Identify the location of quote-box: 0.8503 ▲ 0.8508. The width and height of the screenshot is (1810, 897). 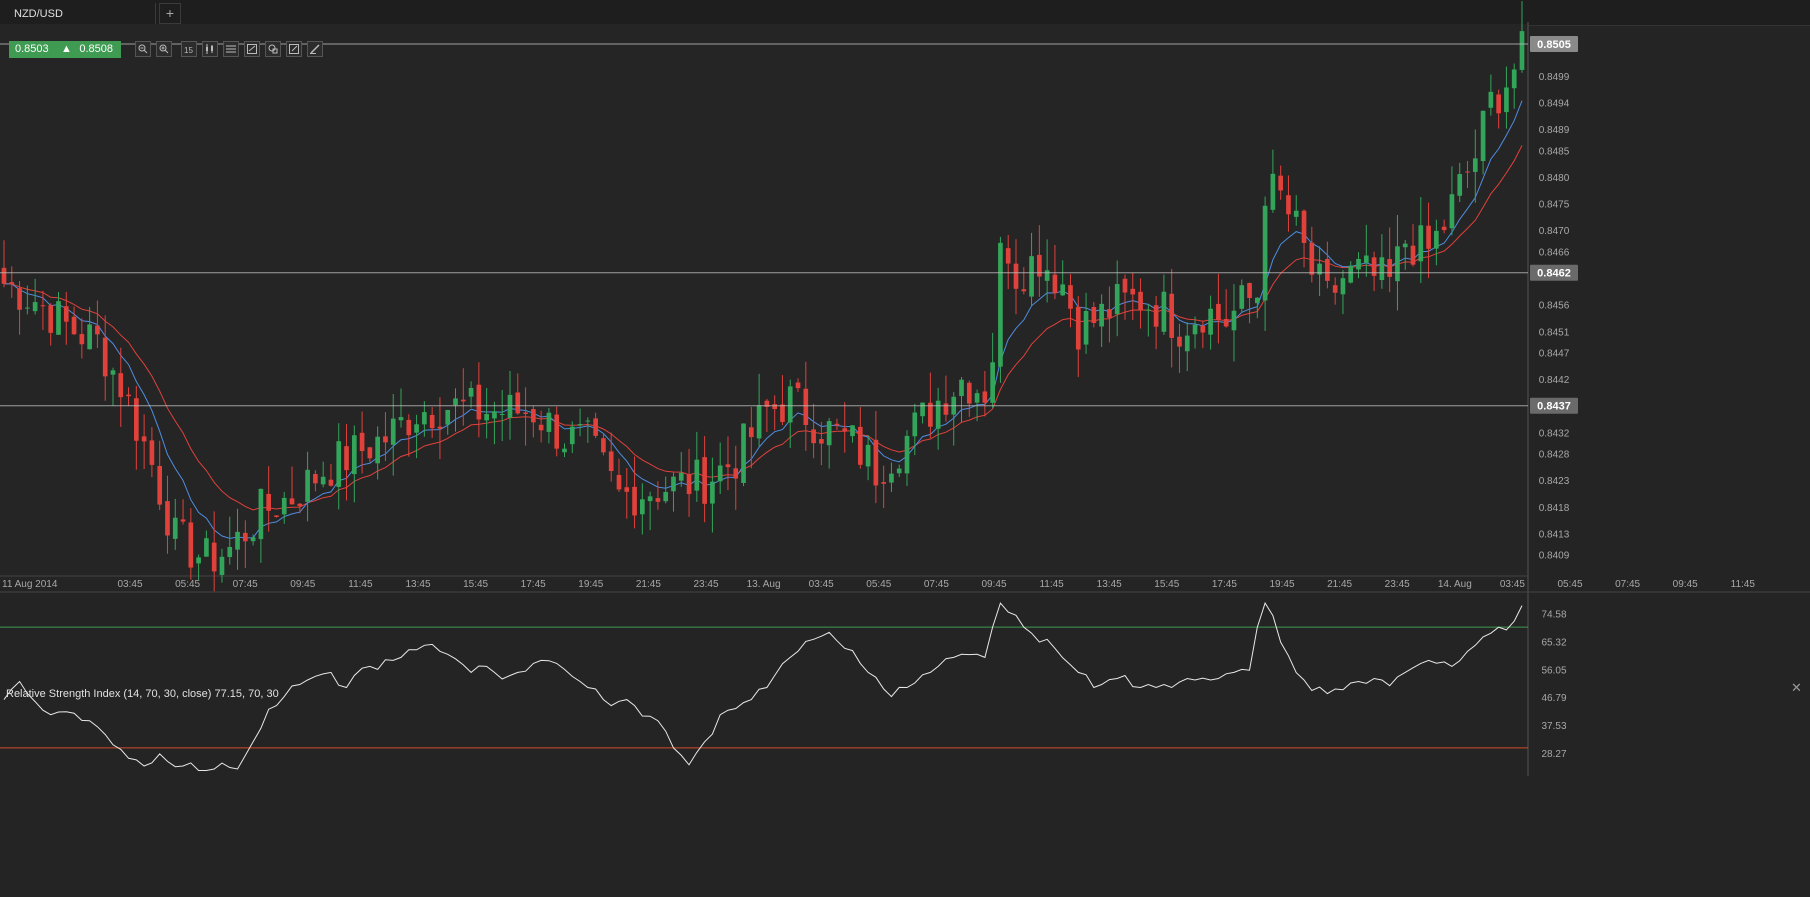
(65, 49).